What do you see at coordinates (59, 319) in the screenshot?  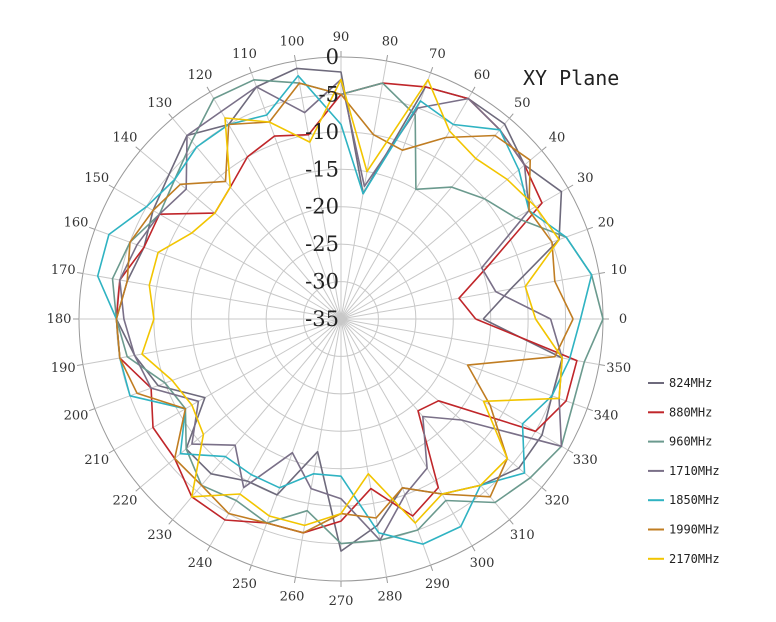 I see `angle-tick-label: 180` at bounding box center [59, 319].